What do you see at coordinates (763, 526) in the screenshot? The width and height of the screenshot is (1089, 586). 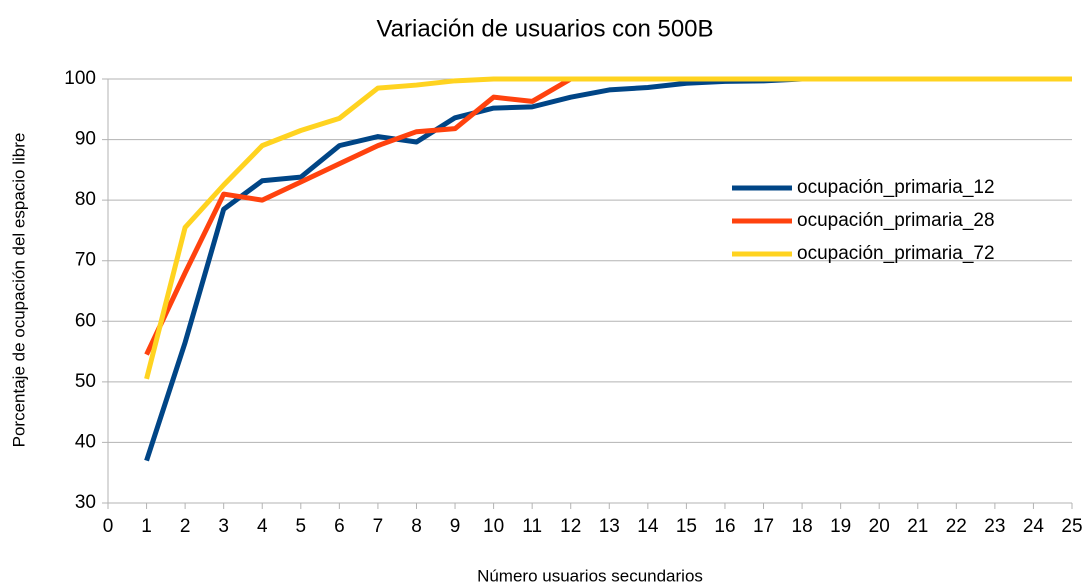 I see `x-tick-label: 17` at bounding box center [763, 526].